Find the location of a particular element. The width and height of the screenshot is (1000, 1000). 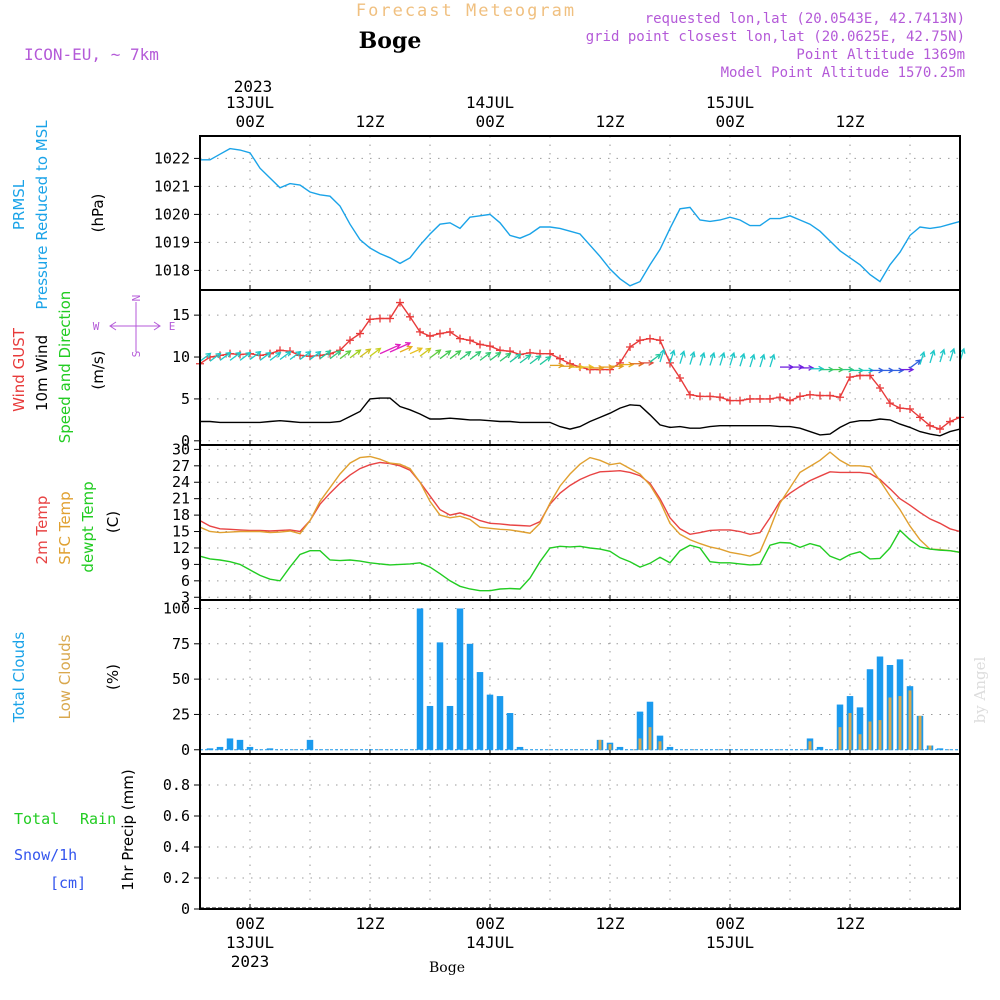

wind10-label: 10m Wind is located at coordinates (42, 373).